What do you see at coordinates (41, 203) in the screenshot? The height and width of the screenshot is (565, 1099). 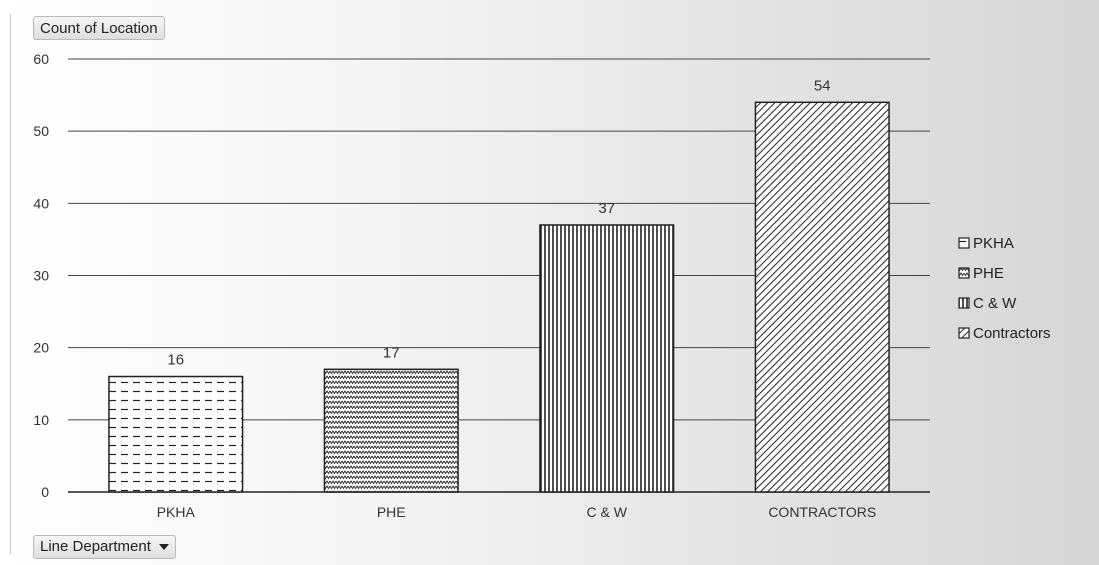 I see `y-tick-label: 40` at bounding box center [41, 203].